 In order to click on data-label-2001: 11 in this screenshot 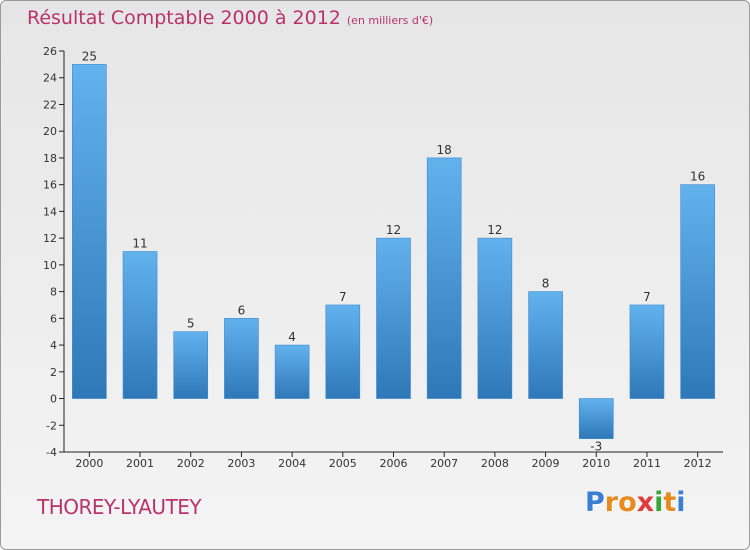, I will do `click(139, 244)`.